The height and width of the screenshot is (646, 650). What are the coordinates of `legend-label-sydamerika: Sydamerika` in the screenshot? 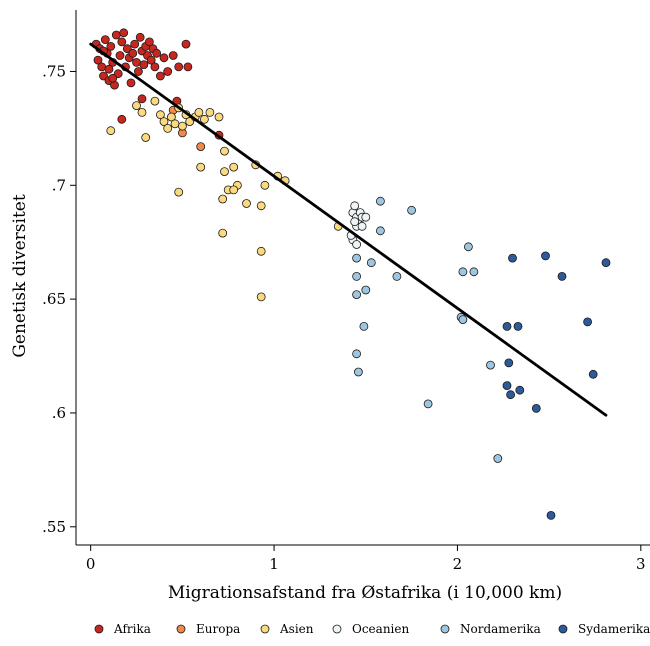 It's located at (614, 629).